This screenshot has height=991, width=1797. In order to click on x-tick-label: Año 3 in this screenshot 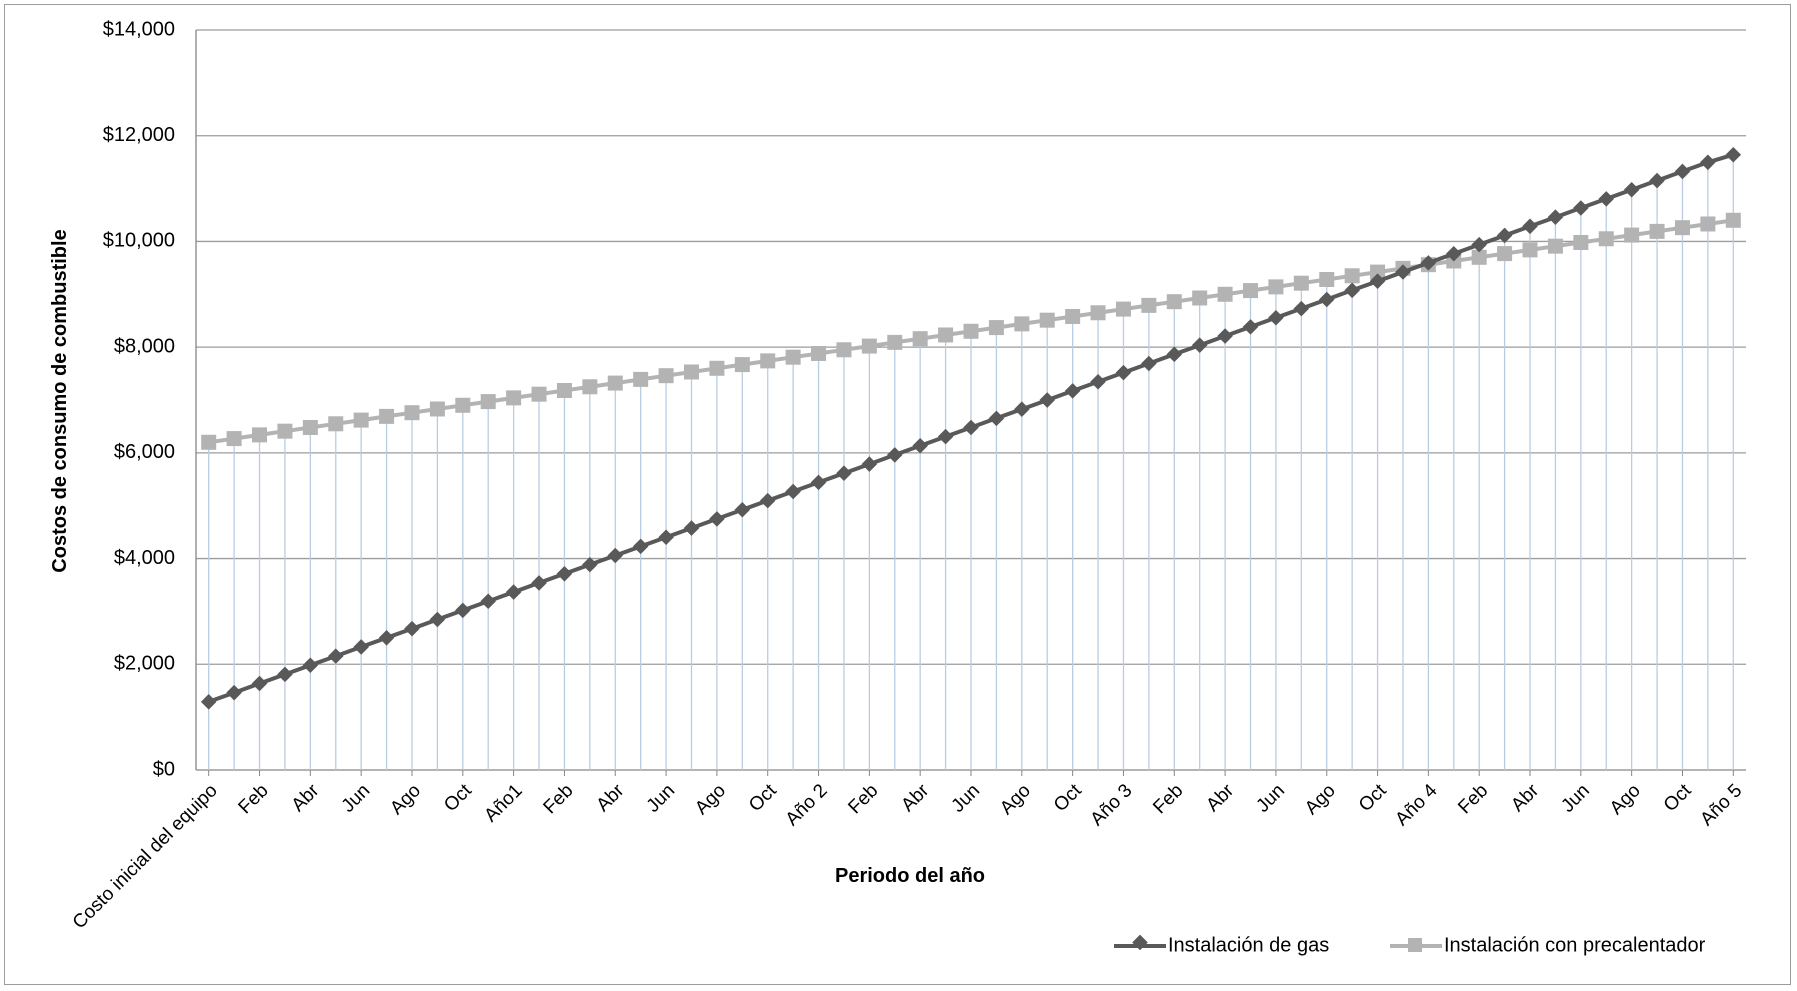, I will do `click(1112, 805)`.